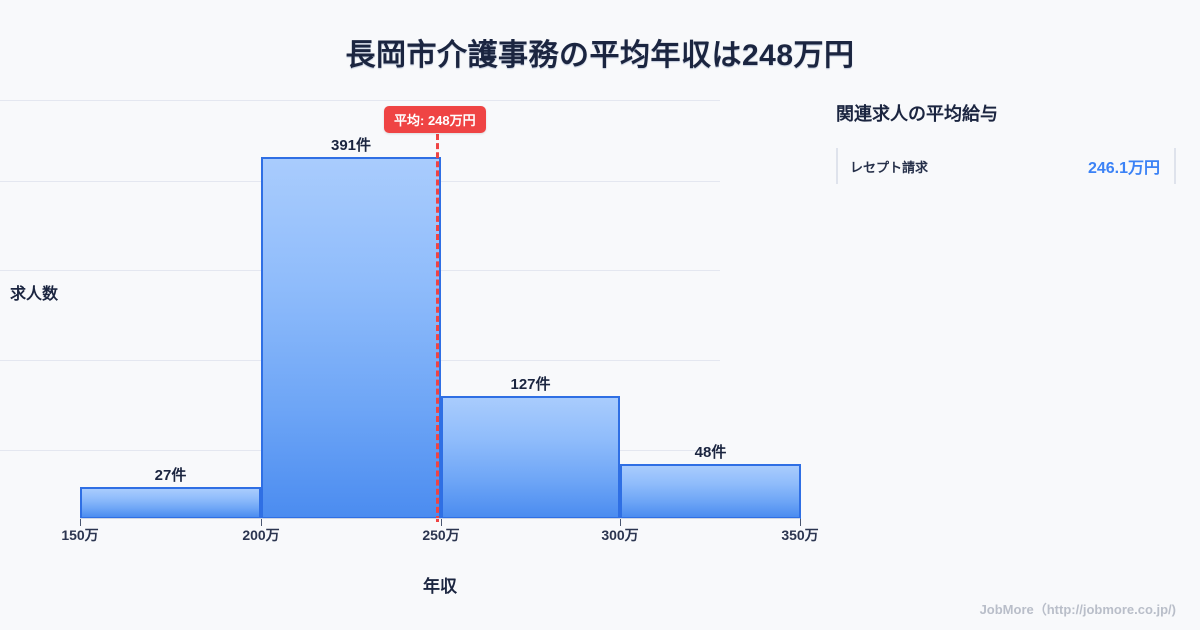  Describe the element at coordinates (360, 100) in the screenshot. I see `gridline` at that location.